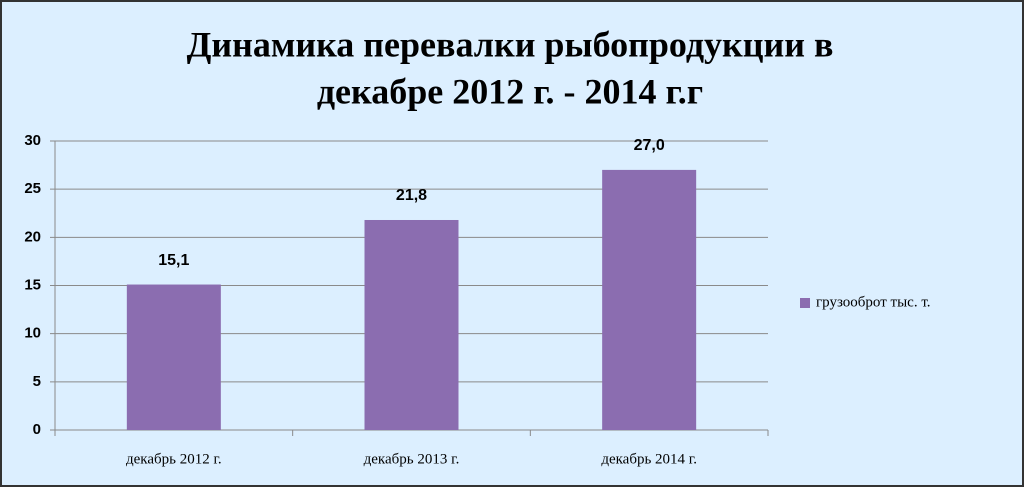 The image size is (1024, 487). I want to click on value-label: 15,1, so click(173, 260).